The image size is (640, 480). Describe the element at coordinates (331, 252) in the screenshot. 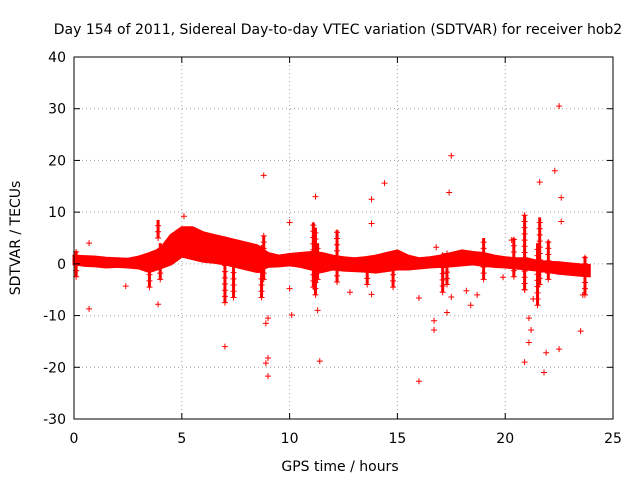

I see `dense-data-band` at that location.